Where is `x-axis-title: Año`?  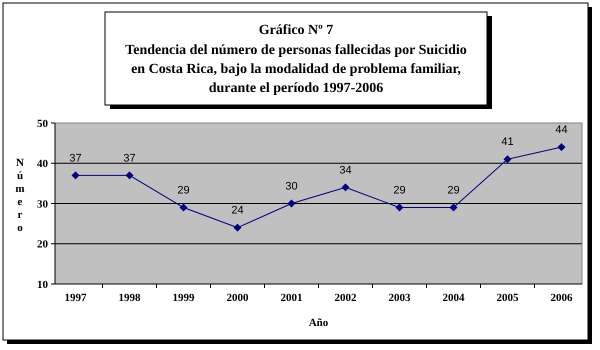 x-axis-title: Año is located at coordinates (318, 323).